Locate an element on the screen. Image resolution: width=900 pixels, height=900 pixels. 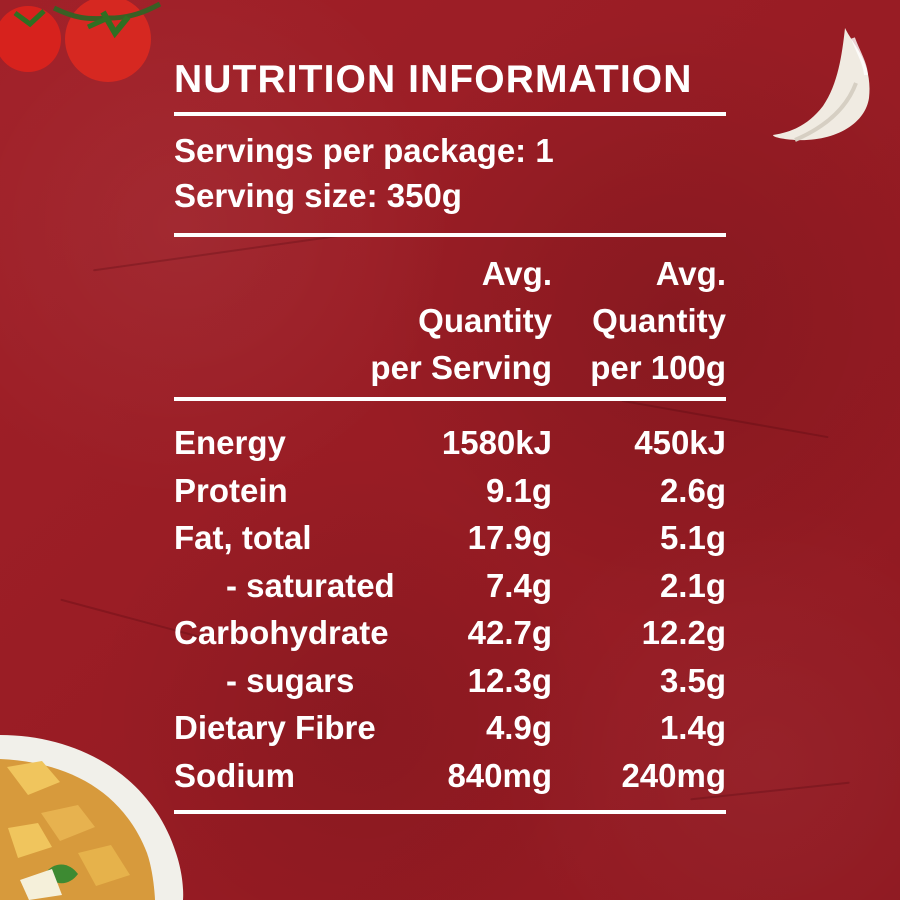
per-100g-value: 2.6g is located at coordinates (692, 490).